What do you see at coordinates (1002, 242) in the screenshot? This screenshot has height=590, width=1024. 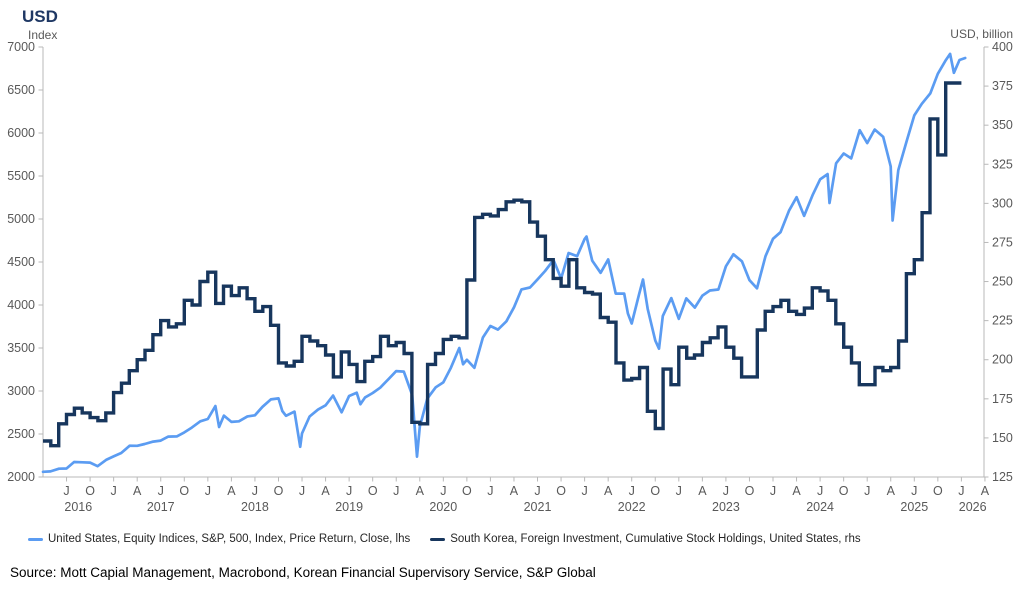 I see `svg-text: 275` at bounding box center [1002, 242].